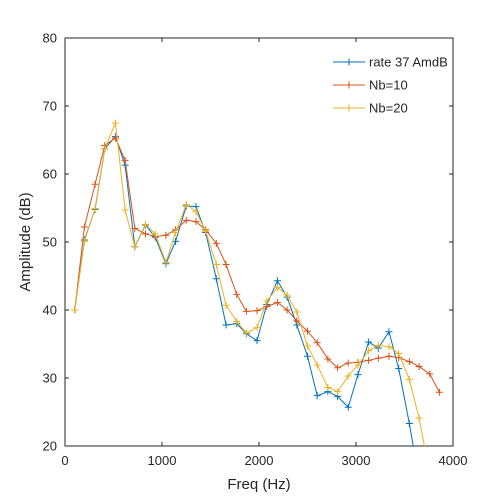 This screenshot has height=500, width=500. Describe the element at coordinates (258, 484) in the screenshot. I see `x-axis-label: Freq (Hz)` at that location.